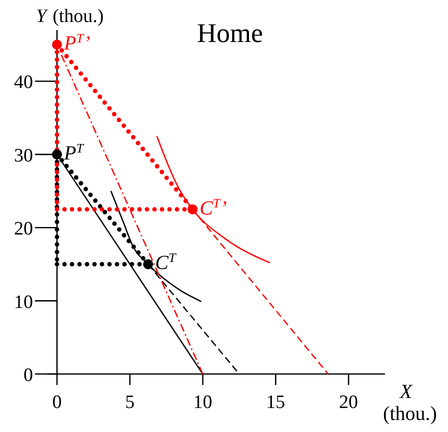  Describe the element at coordinates (23, 83) in the screenshot. I see `y-tick-label: 40` at that location.